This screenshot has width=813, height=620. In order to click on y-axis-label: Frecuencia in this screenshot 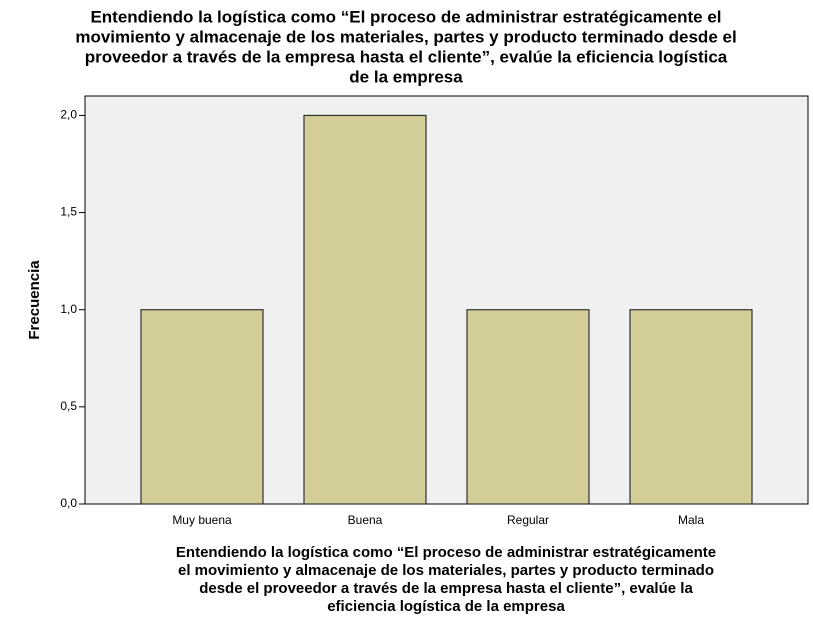, I will do `click(34, 300)`.